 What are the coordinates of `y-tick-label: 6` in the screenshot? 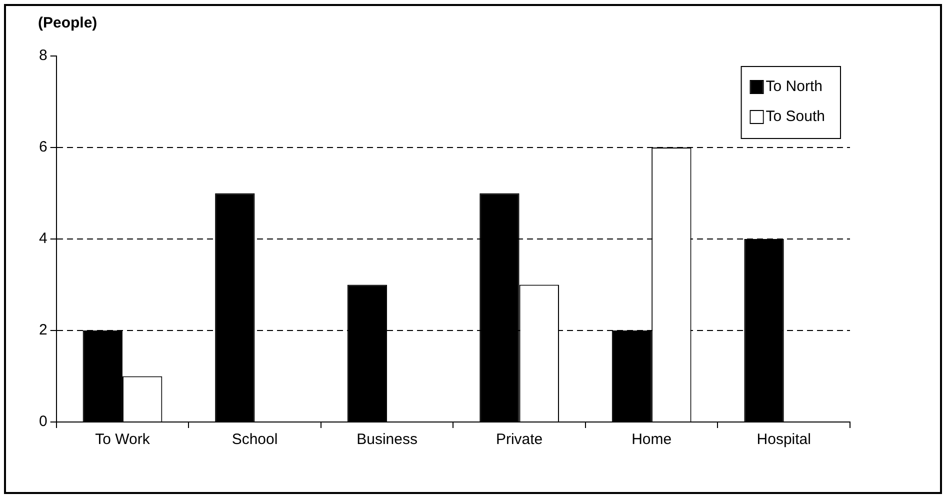 It's located at (43, 147).